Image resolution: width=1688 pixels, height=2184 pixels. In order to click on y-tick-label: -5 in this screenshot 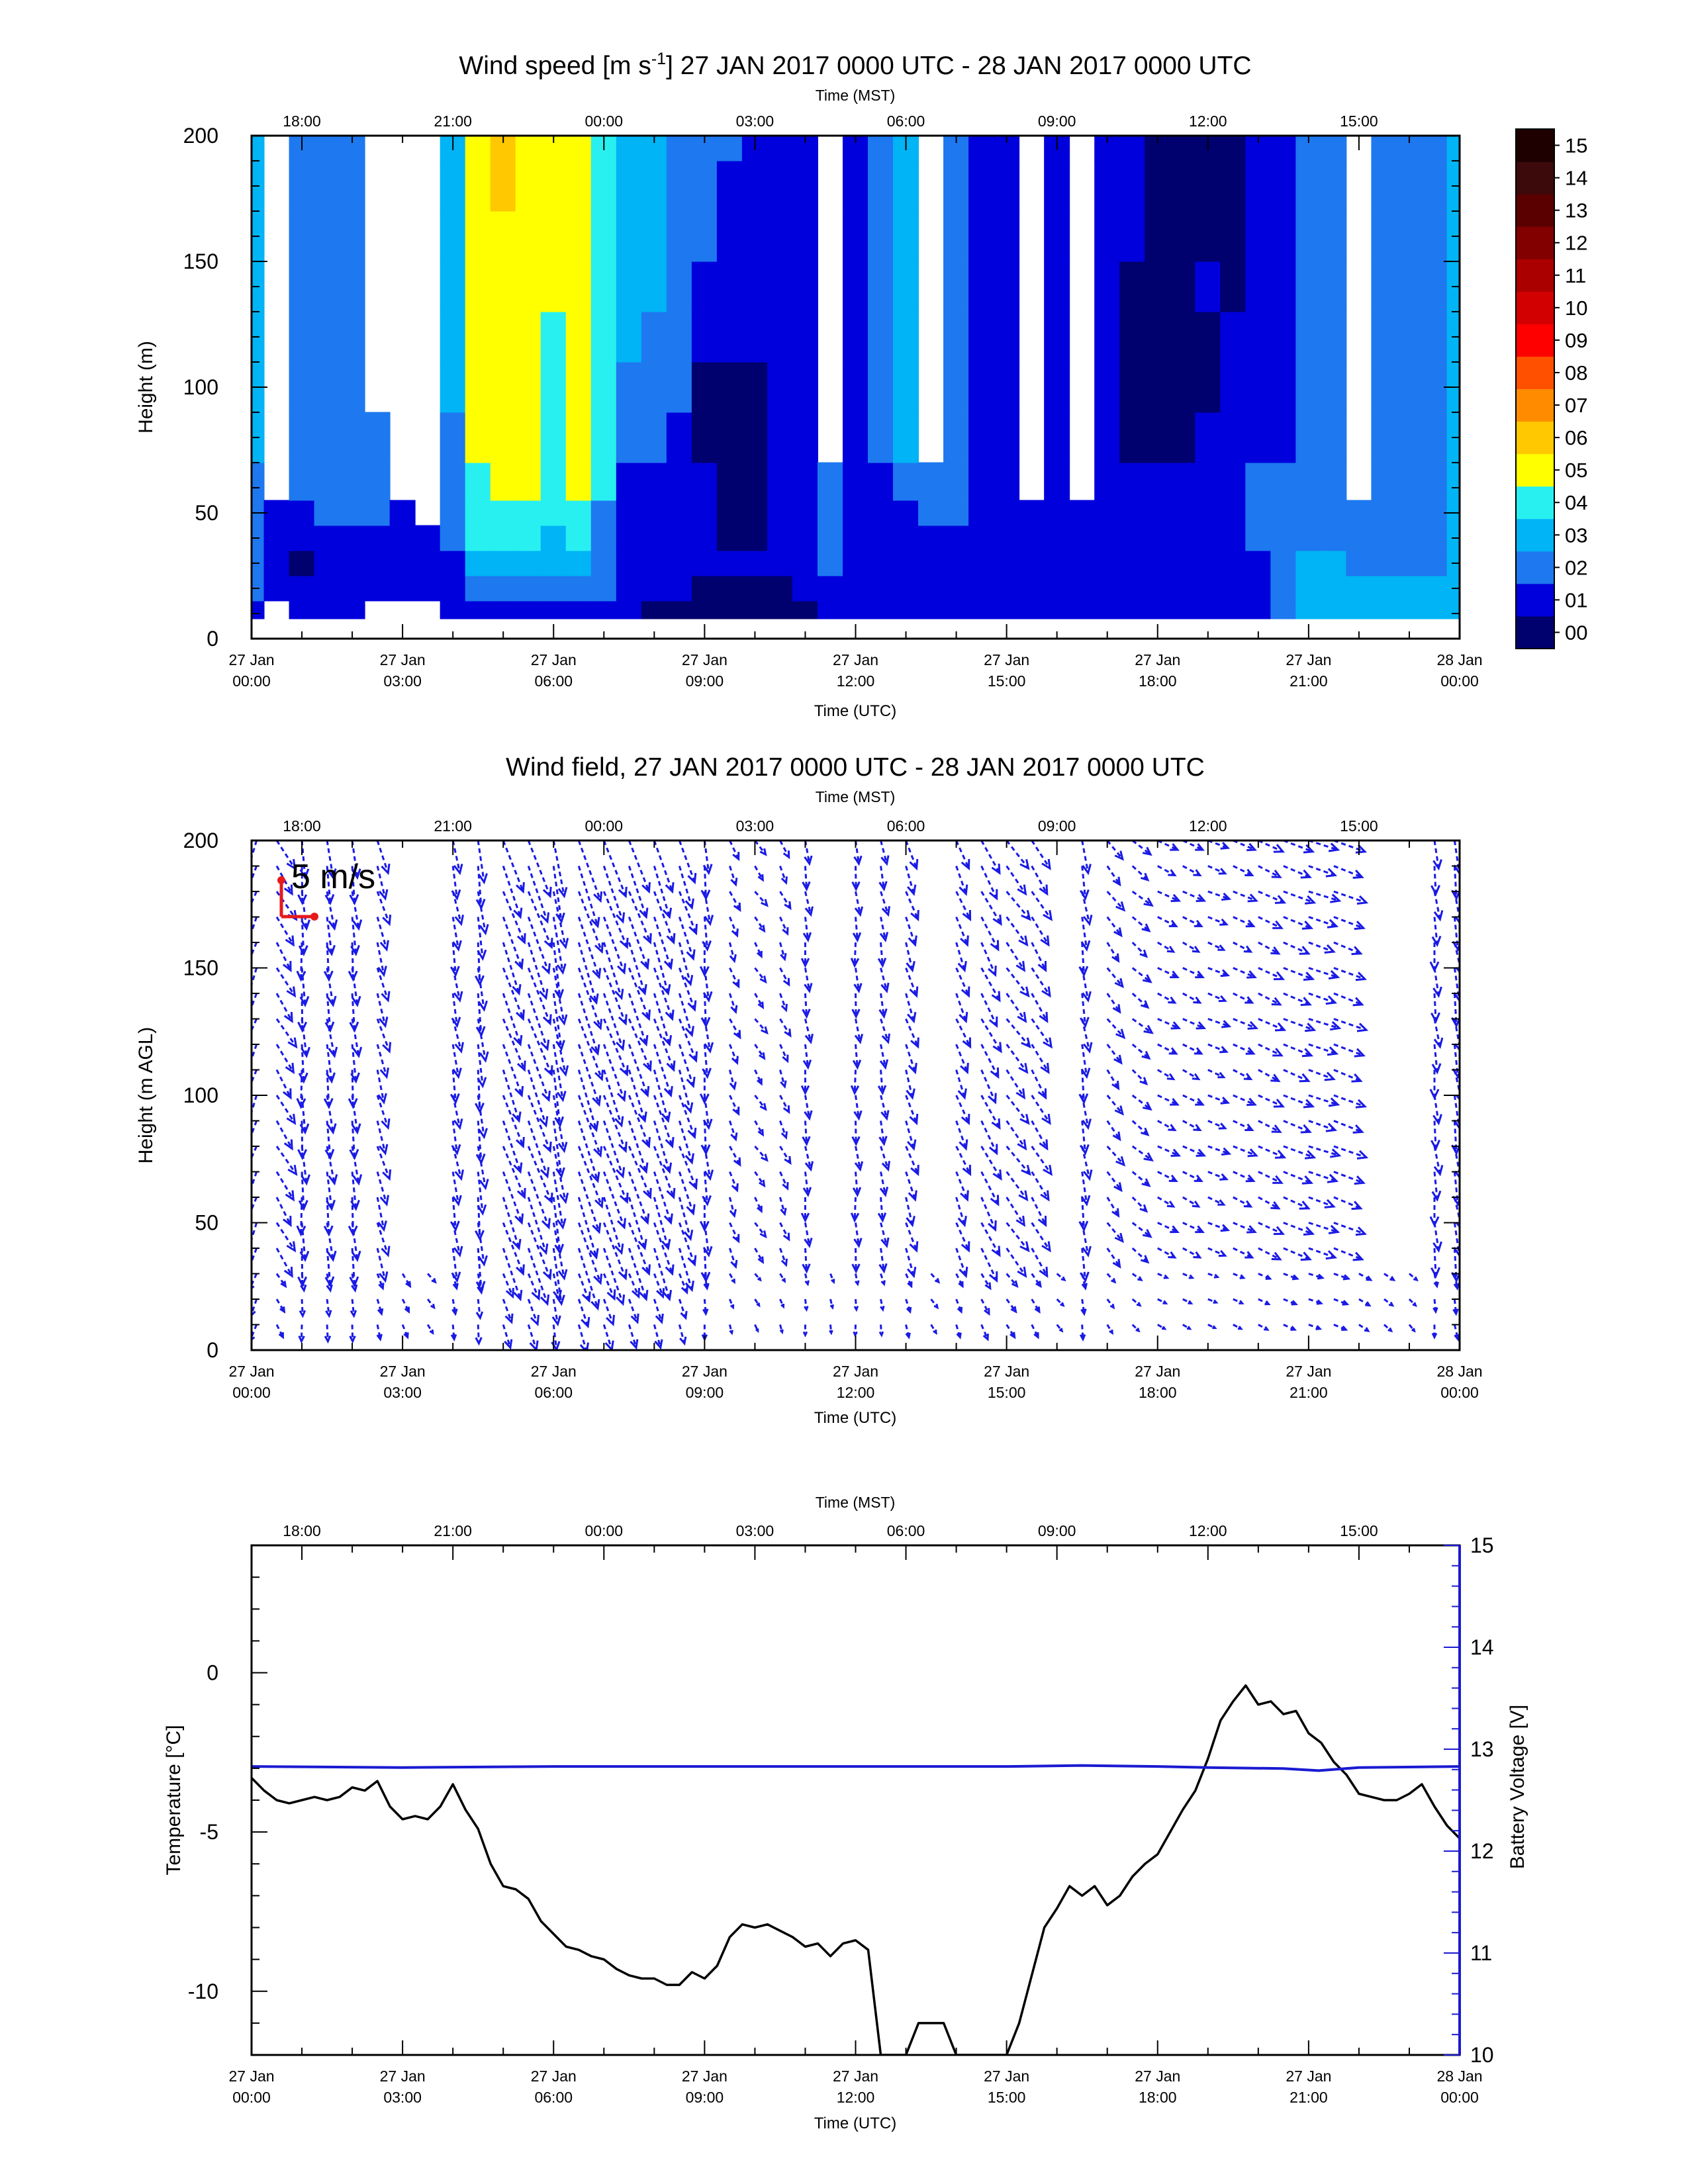, I will do `click(209, 1832)`.